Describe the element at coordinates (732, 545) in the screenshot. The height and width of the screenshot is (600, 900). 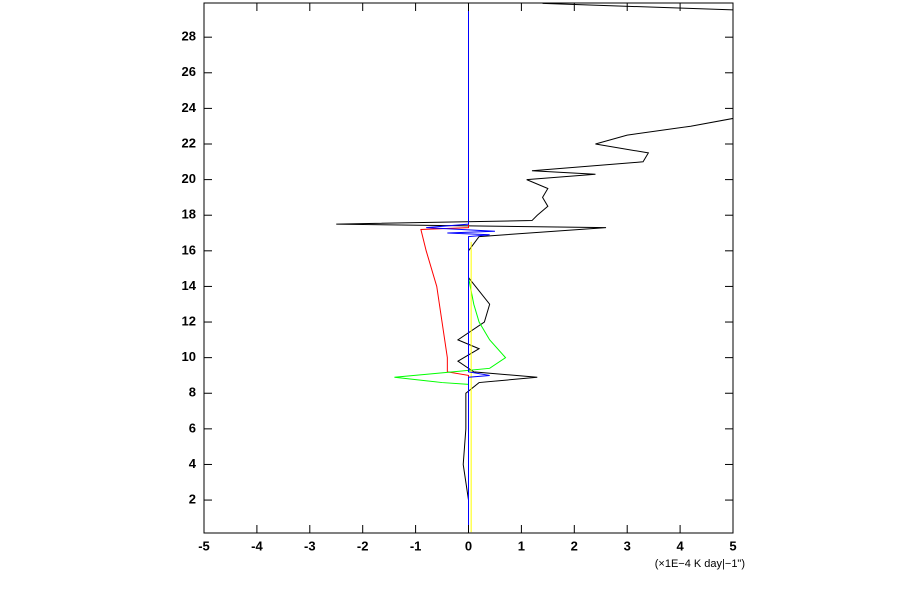
I see `x-tick-label: 5` at that location.